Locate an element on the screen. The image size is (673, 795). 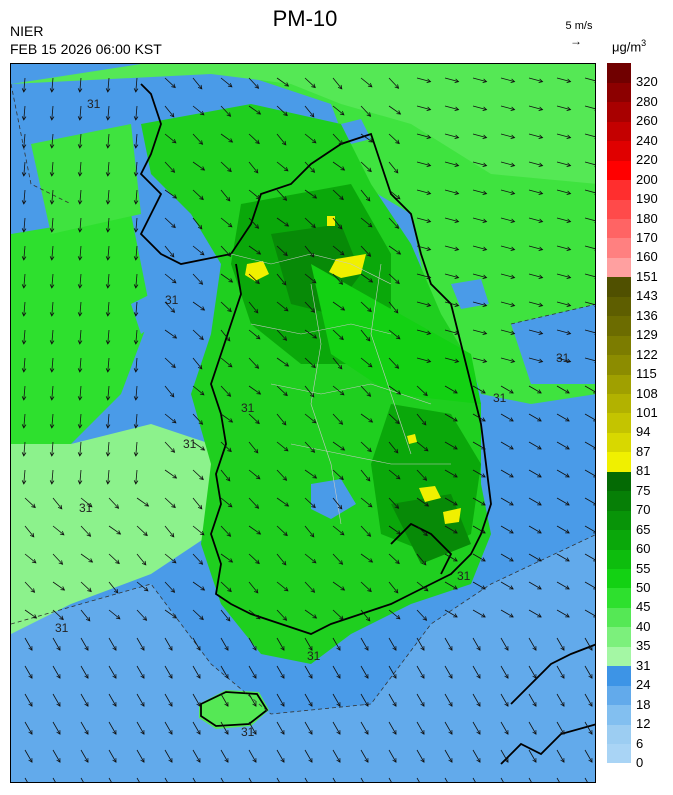
legend-tick-label: 31 is located at coordinates (643, 665).